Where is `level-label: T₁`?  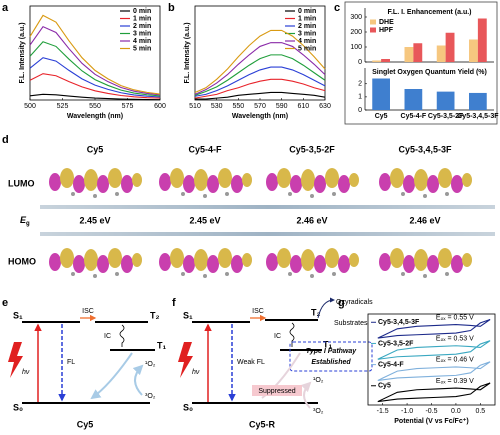 level-label: T₁ is located at coordinates (327, 344).